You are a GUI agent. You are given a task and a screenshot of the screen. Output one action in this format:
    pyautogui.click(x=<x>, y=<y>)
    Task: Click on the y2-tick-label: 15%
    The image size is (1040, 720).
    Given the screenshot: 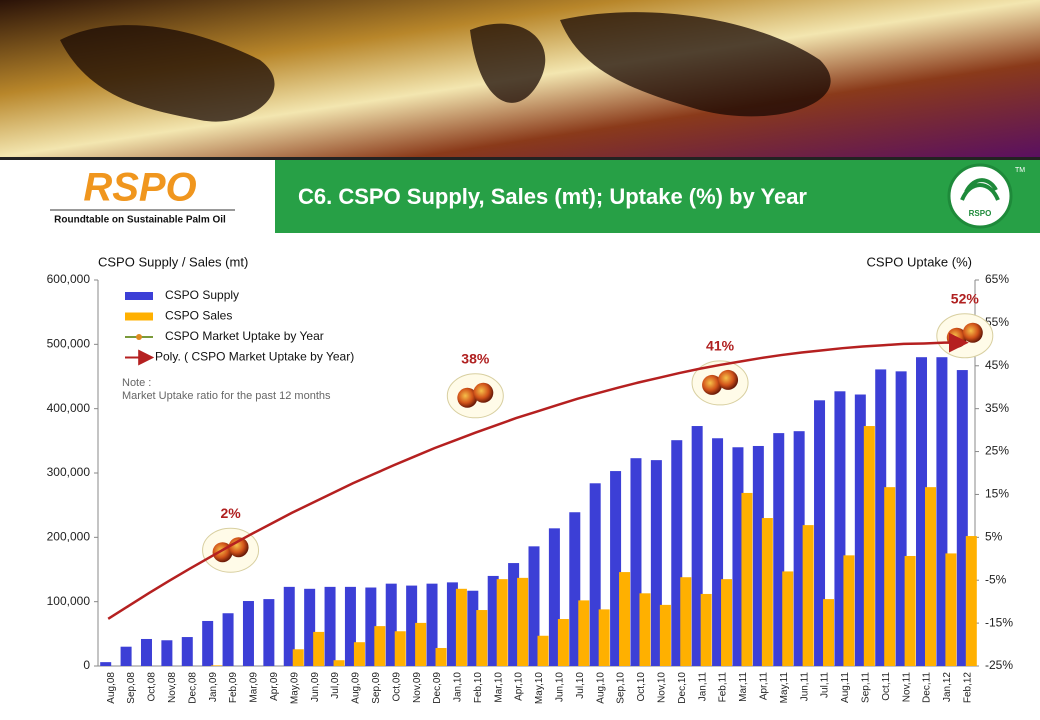 What is the action you would take?
    pyautogui.click(x=997, y=494)
    